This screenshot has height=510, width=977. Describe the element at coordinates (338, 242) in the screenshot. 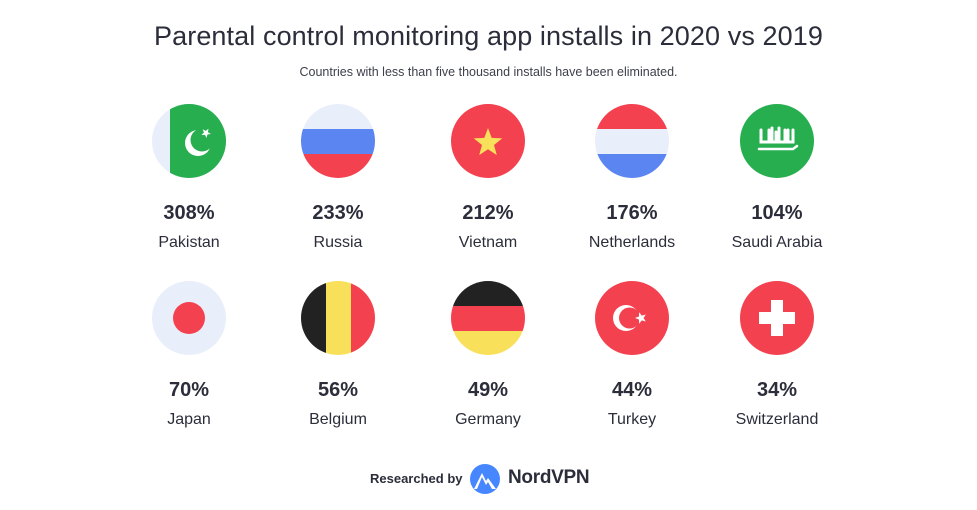

I see `country-label: Russia` at that location.